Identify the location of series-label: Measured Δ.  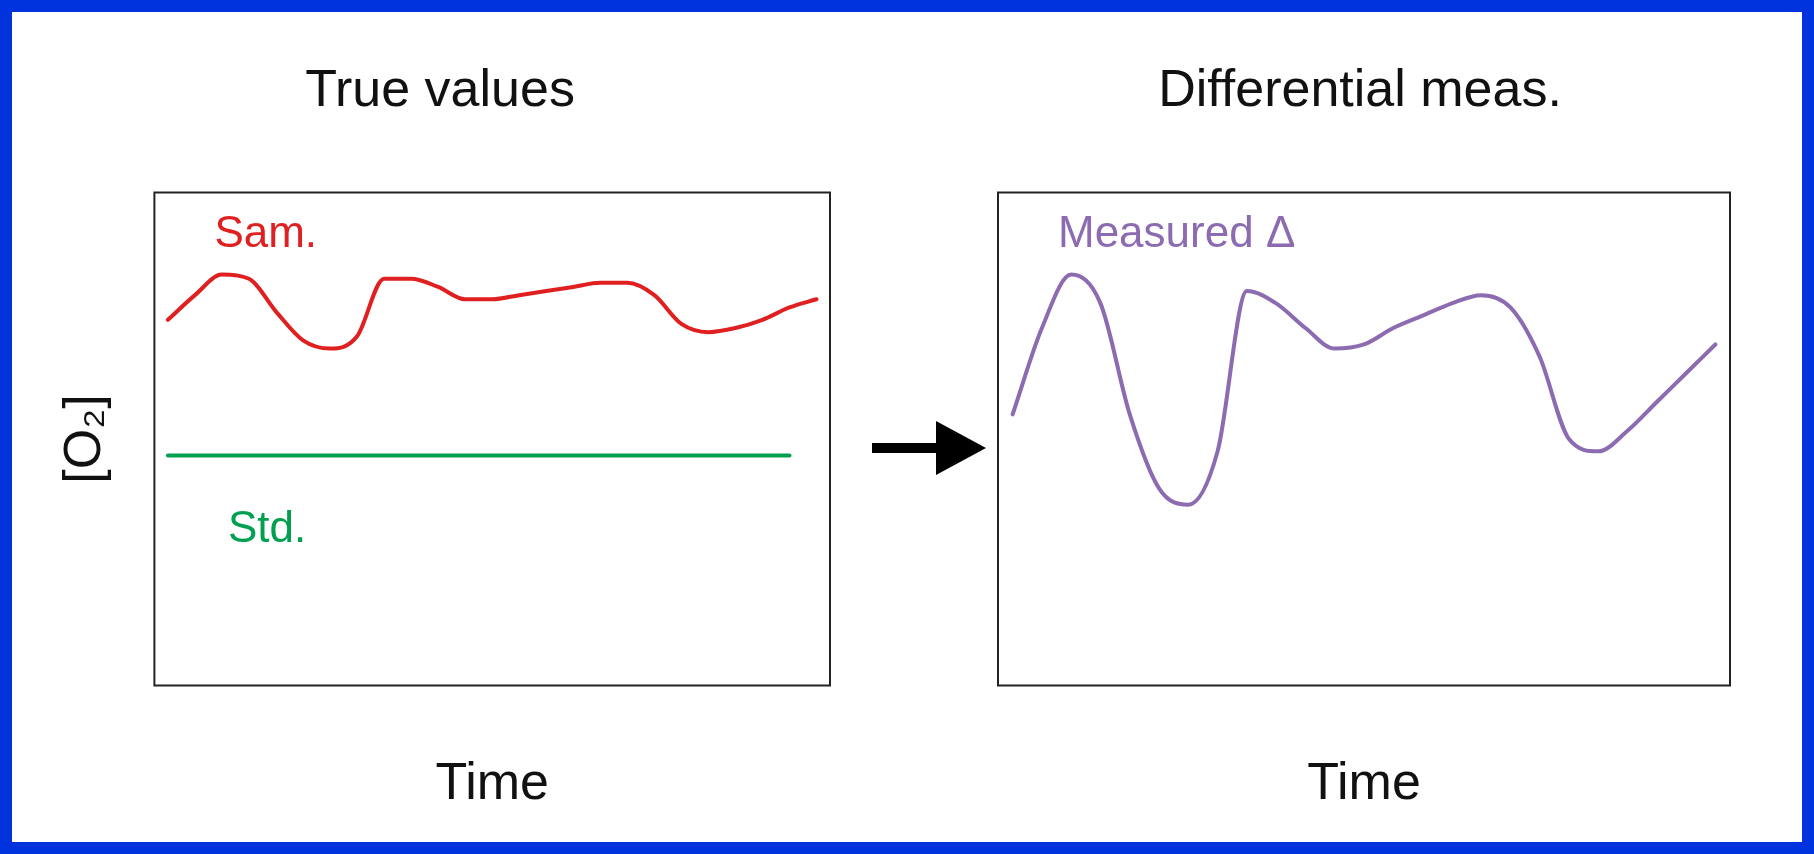
(1177, 231).